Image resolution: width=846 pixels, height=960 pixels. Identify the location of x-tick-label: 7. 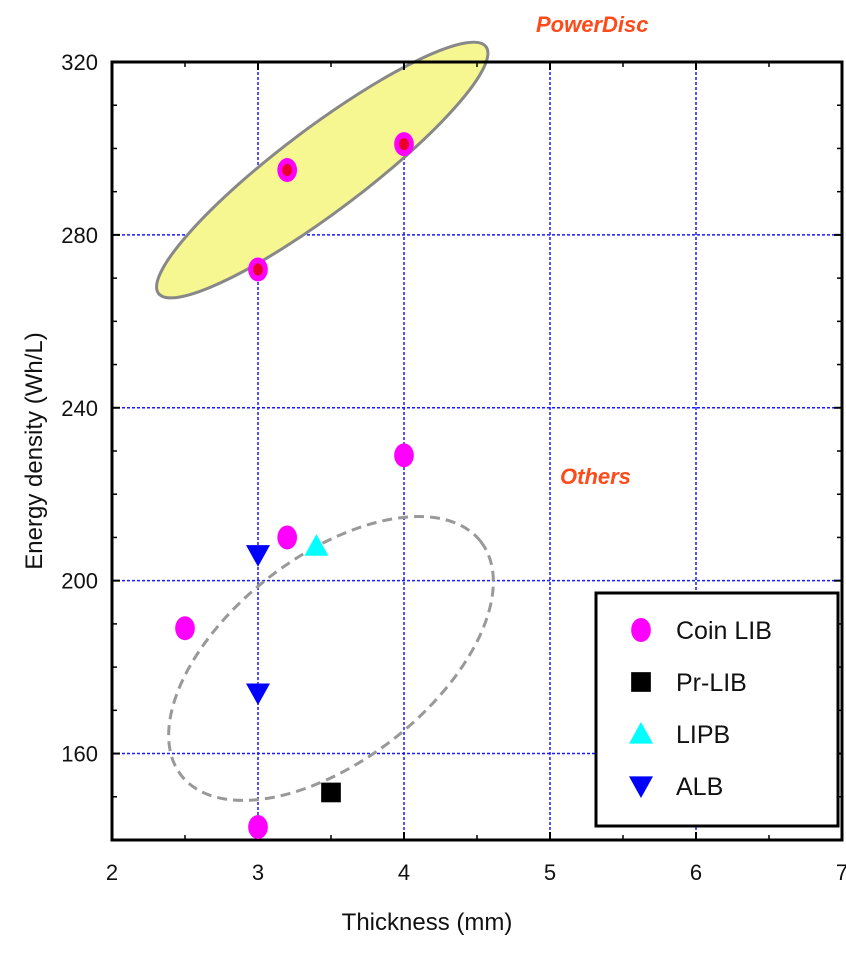
(841, 872).